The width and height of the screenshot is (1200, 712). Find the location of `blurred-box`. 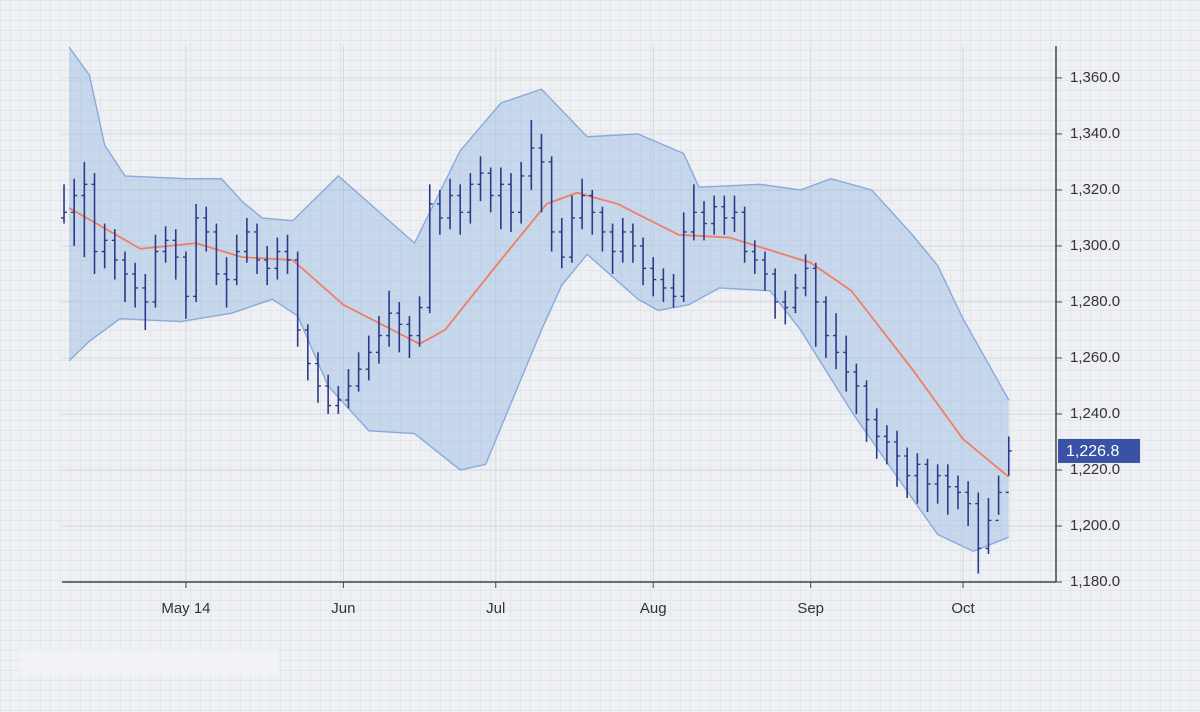

blurred-box is located at coordinates (149, 663).